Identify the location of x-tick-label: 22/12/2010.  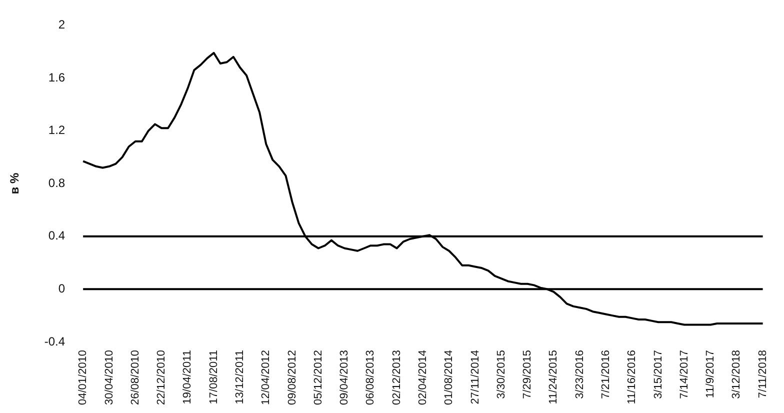
(162, 378).